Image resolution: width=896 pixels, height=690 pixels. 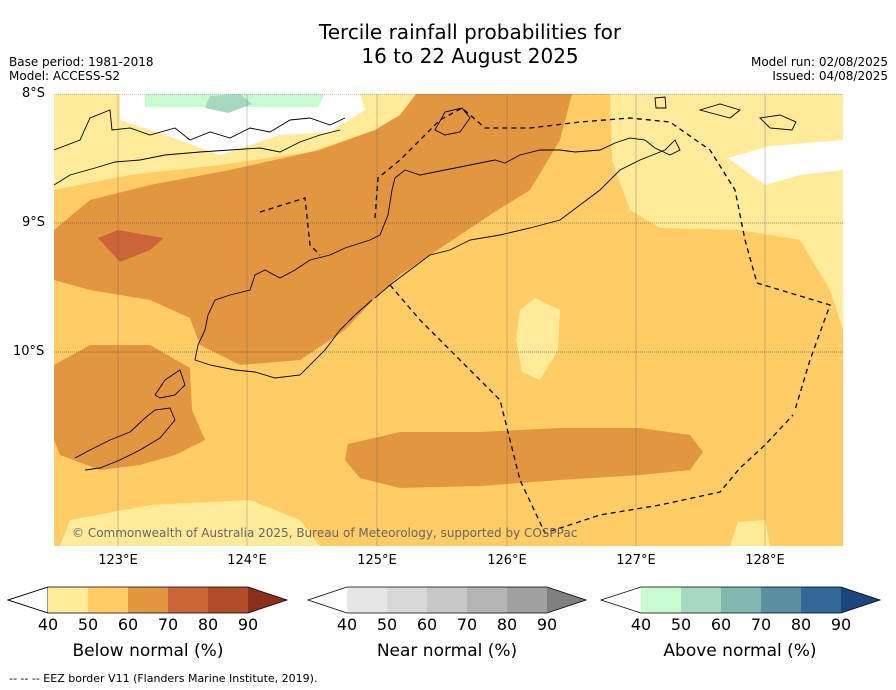 What do you see at coordinates (765, 560) in the screenshot?
I see `lon-label-128e: 128°E` at bounding box center [765, 560].